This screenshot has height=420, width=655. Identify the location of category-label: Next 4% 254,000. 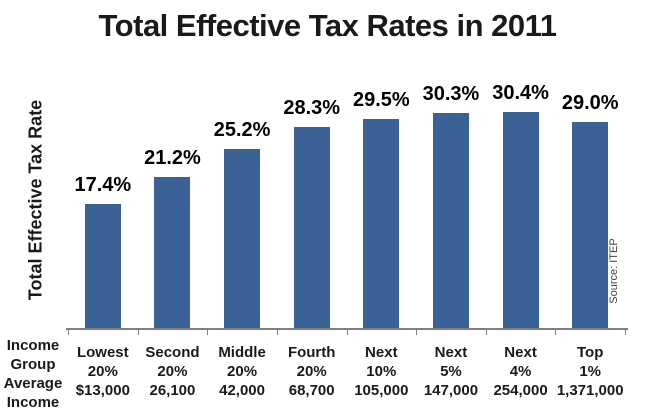
(521, 364).